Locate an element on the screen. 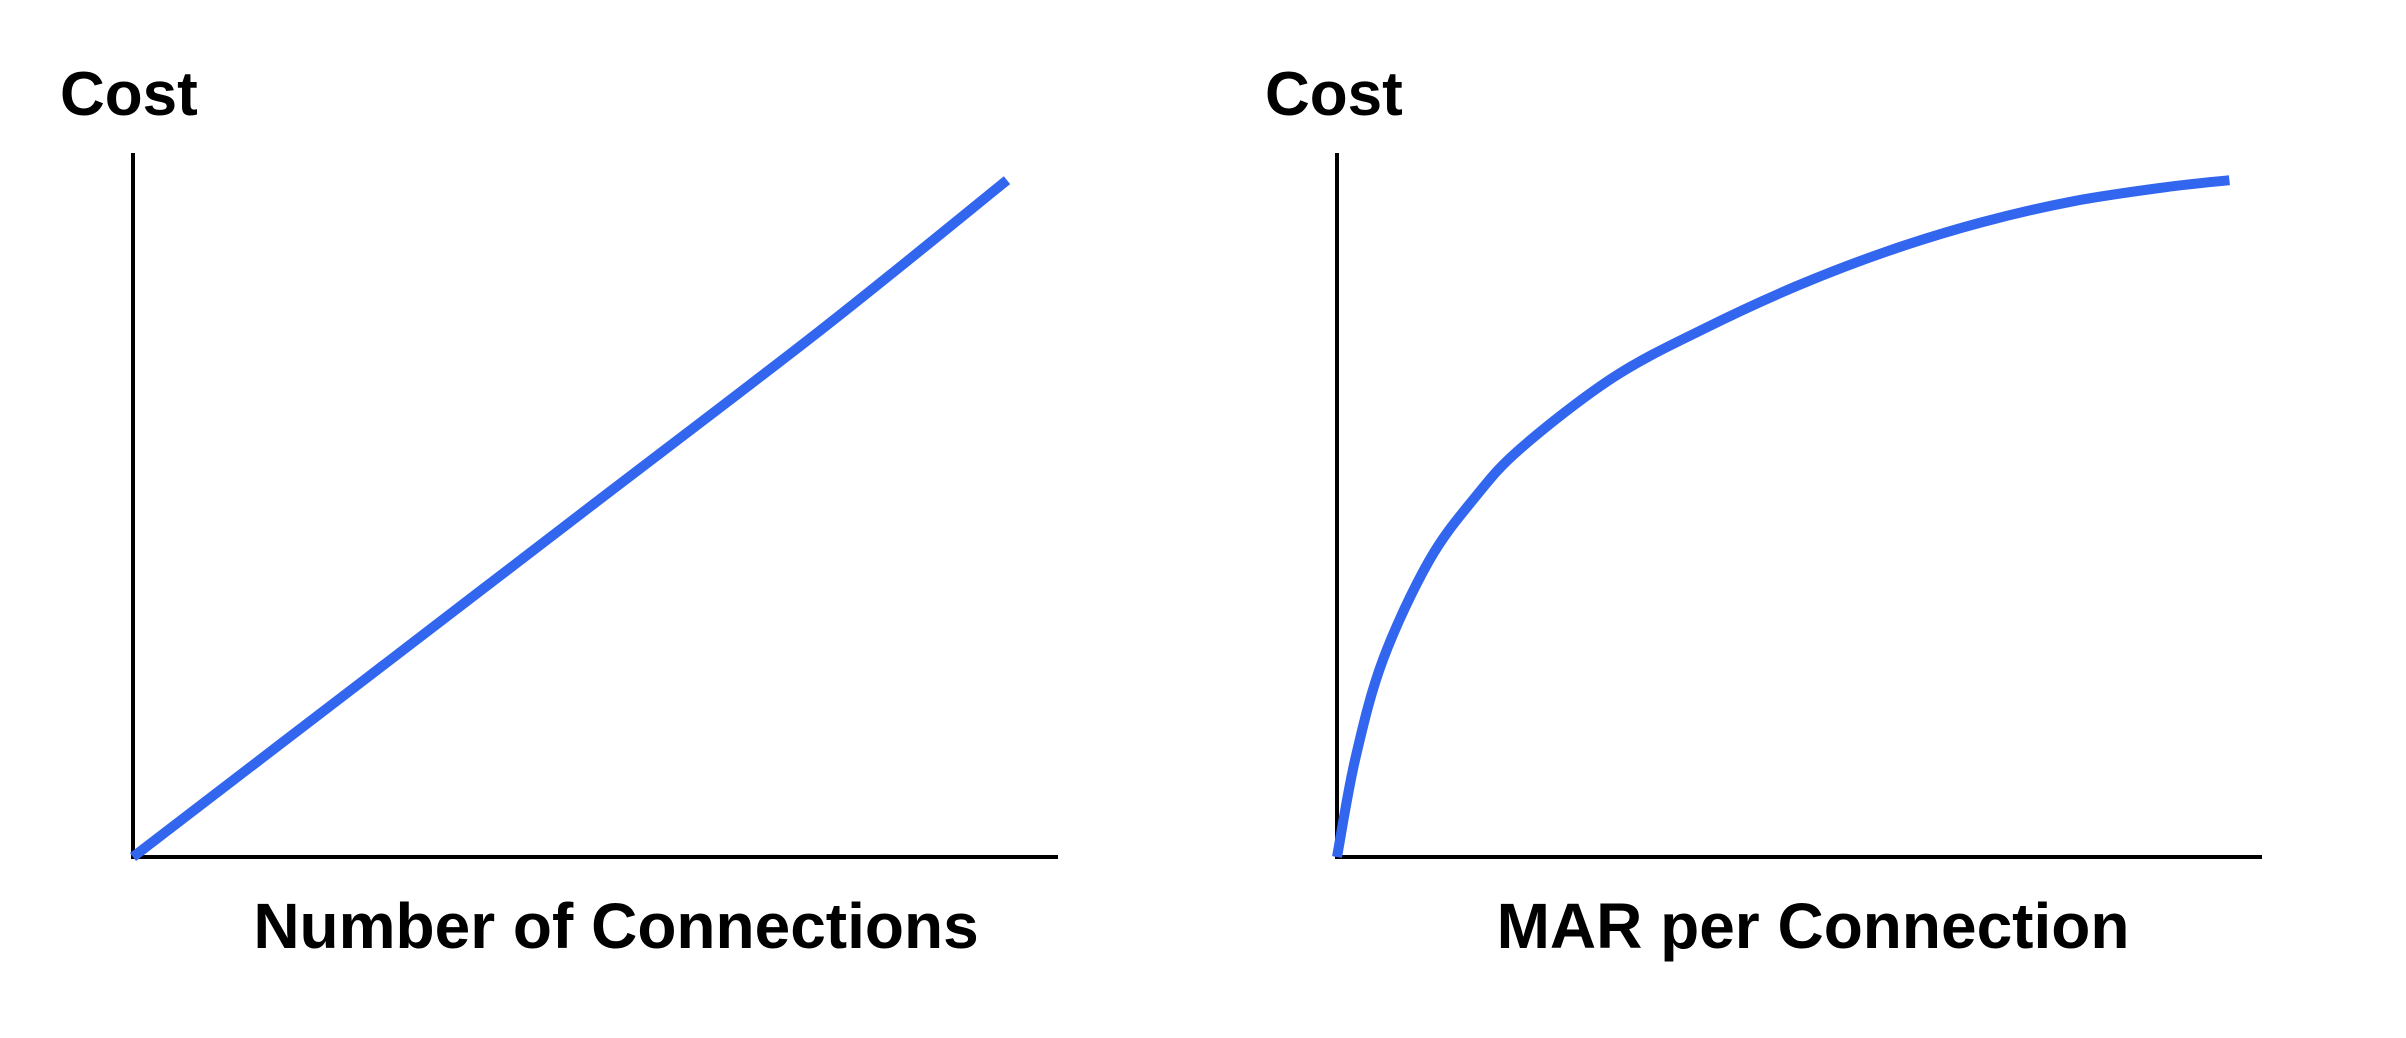  x-axis-label: Number of Connections is located at coordinates (615, 926).